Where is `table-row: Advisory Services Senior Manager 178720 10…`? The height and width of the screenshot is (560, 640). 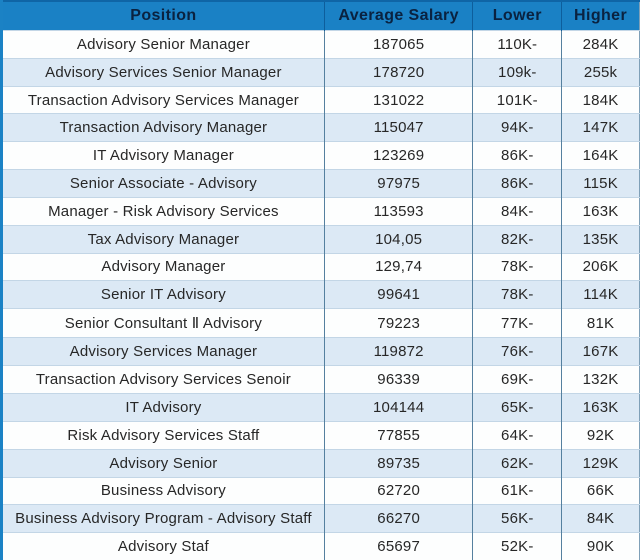
table-row: Advisory Services Senior Manager 178720 10… is located at coordinates (320, 72).